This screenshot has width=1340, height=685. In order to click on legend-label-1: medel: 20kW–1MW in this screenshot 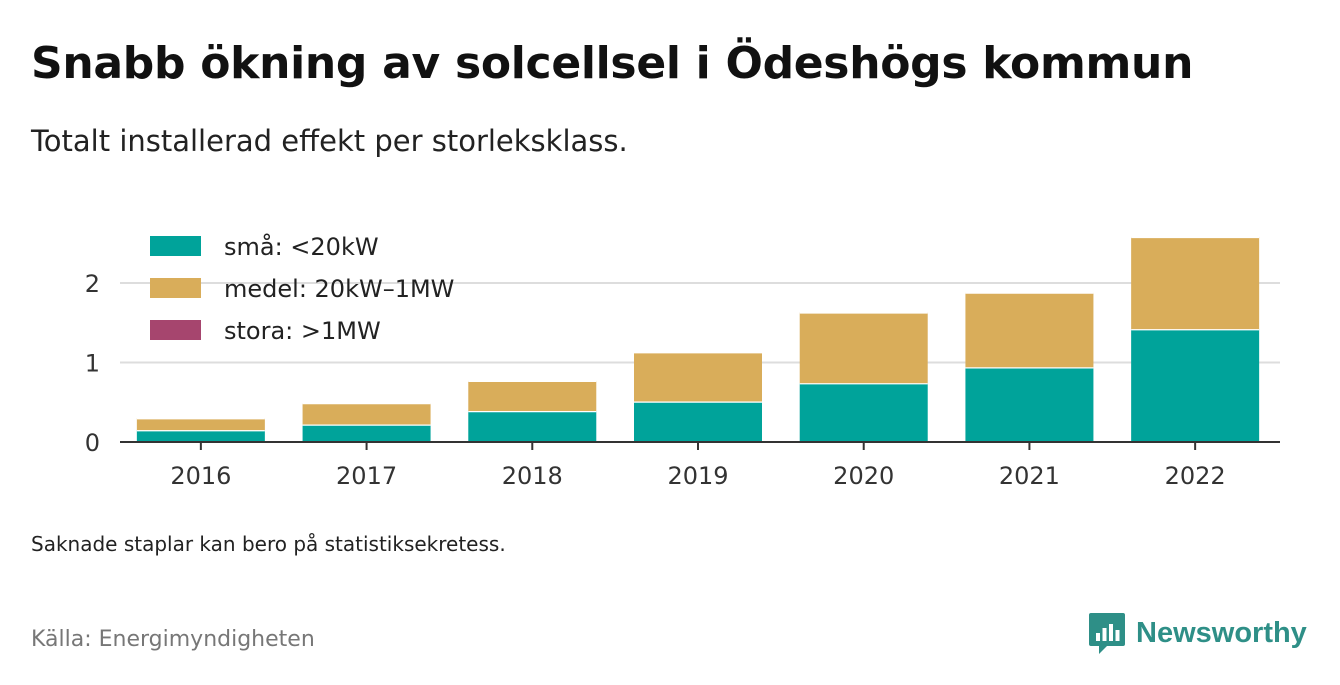, I will do `click(339, 289)`.